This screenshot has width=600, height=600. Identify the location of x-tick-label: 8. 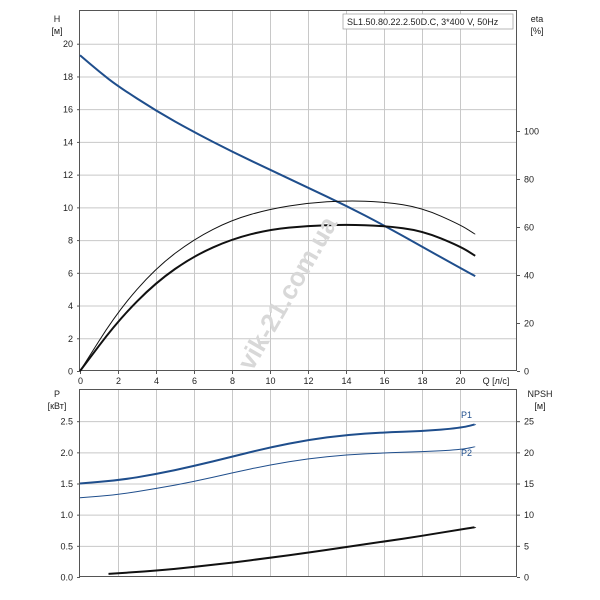
(232, 381).